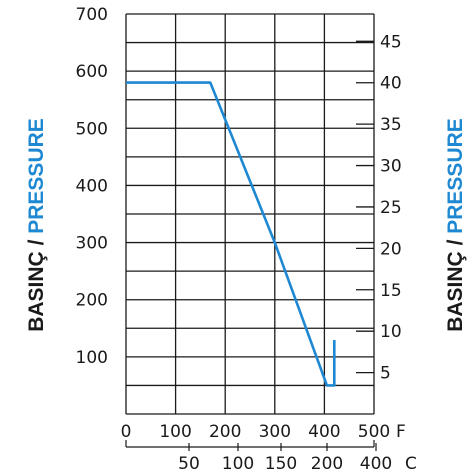 The image size is (474, 476). Describe the element at coordinates (281, 464) in the screenshot. I see `x-tick-bottom: 150` at that location.